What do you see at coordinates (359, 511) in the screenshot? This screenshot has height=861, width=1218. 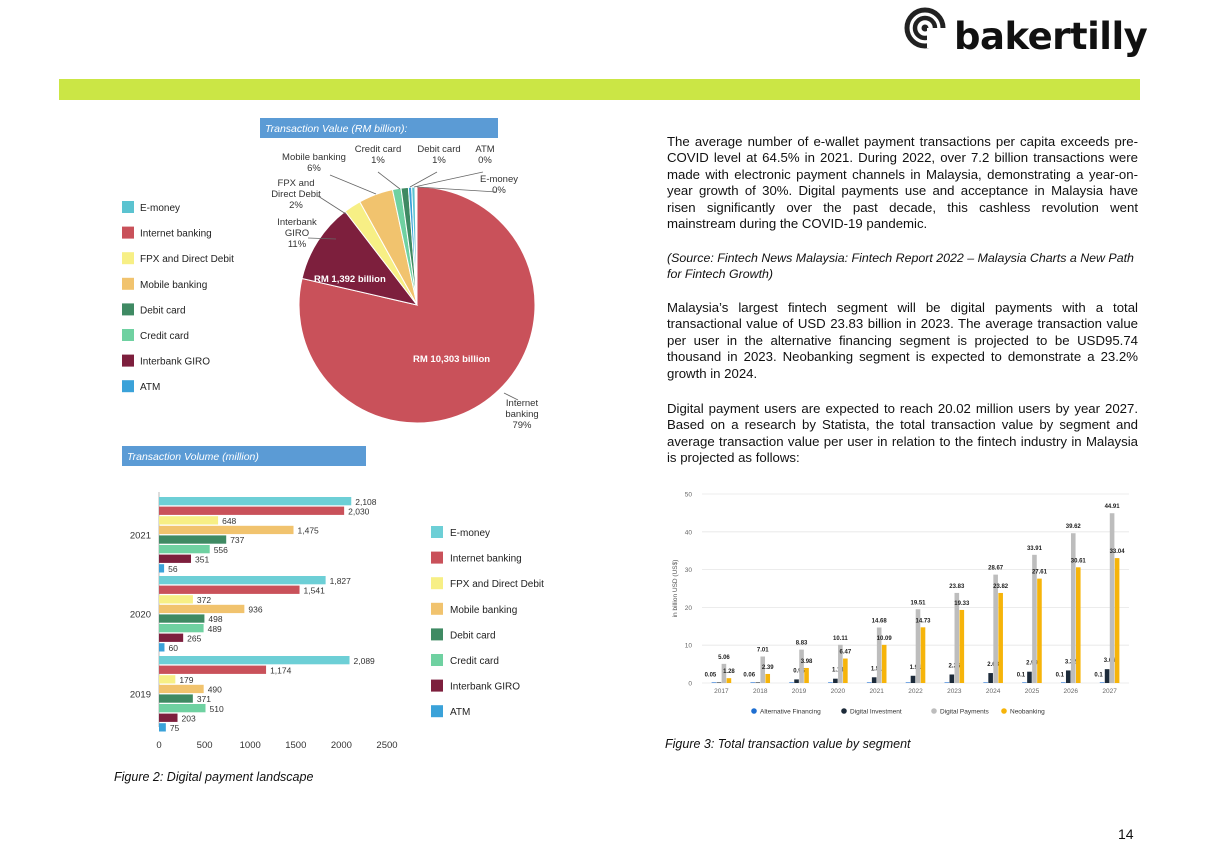 I see `hbar-data-label: 2,030` at bounding box center [359, 511].